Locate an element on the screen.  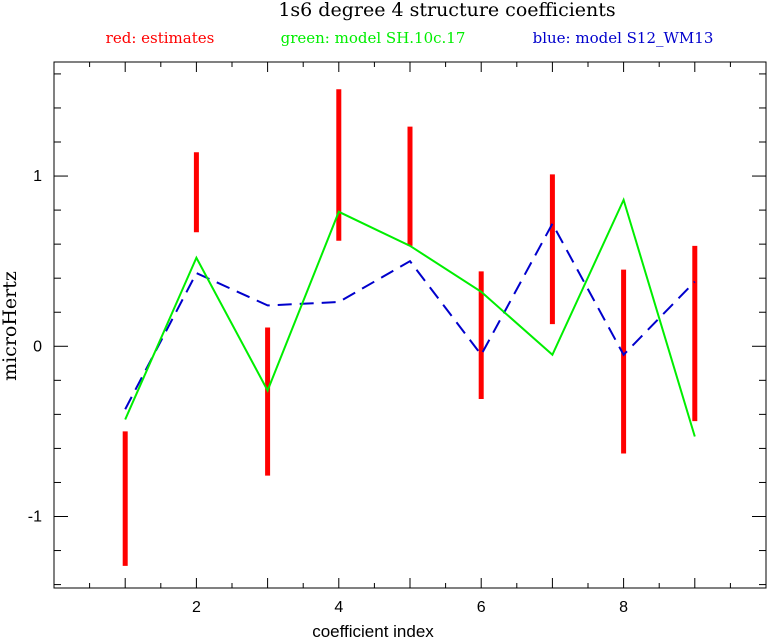
chart-title: 1s6 degree 4 structure coefficients is located at coordinates (446, 10).